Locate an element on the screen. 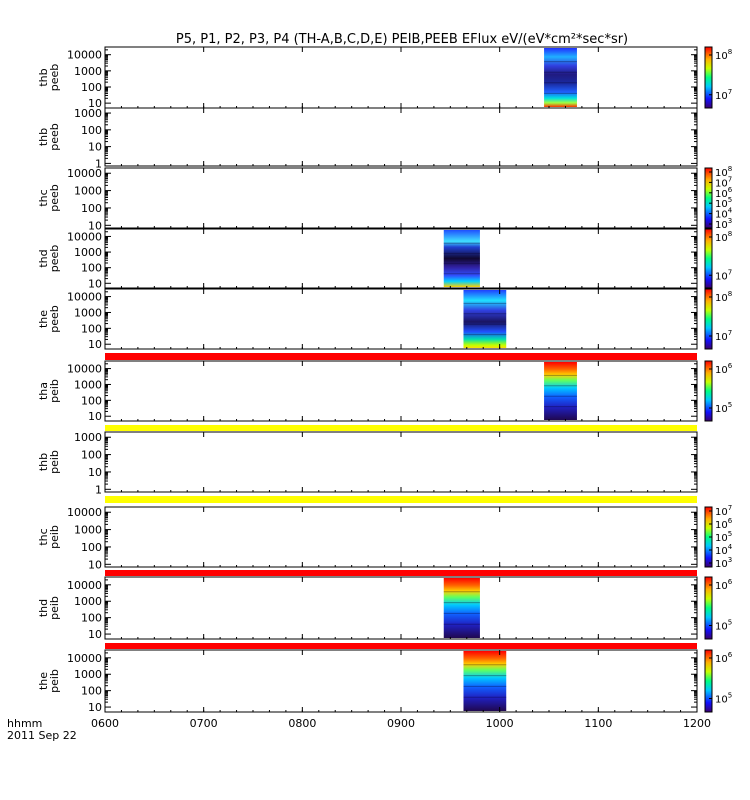 The height and width of the screenshot is (800, 750). y-axis-label-probe: the is located at coordinates (43, 681).